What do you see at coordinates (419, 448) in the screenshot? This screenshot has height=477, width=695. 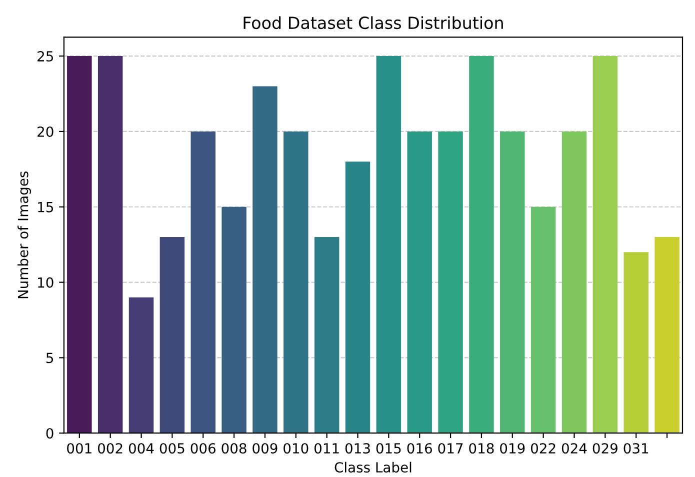 I see `x-tick-label: 016` at bounding box center [419, 448].